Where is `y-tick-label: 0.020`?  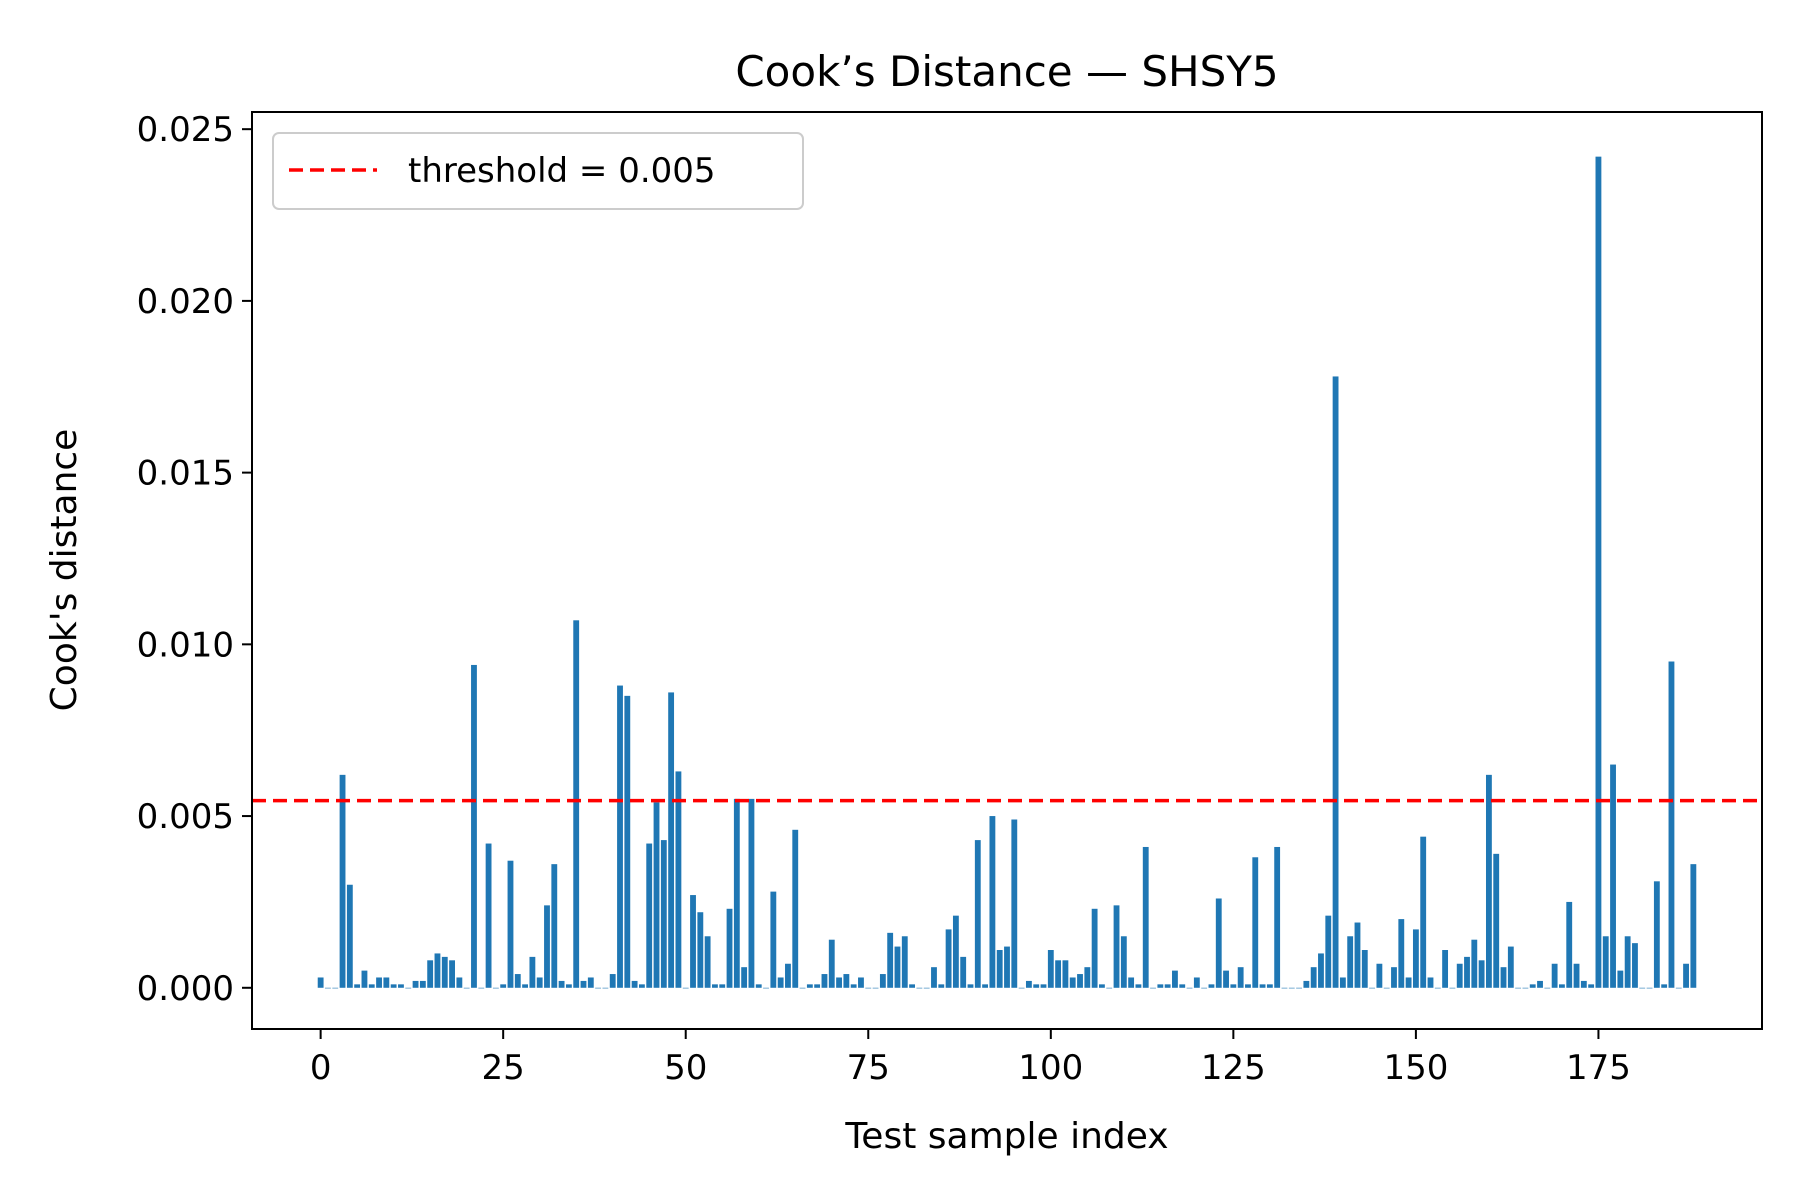 y-tick-label: 0.020 is located at coordinates (185, 302).